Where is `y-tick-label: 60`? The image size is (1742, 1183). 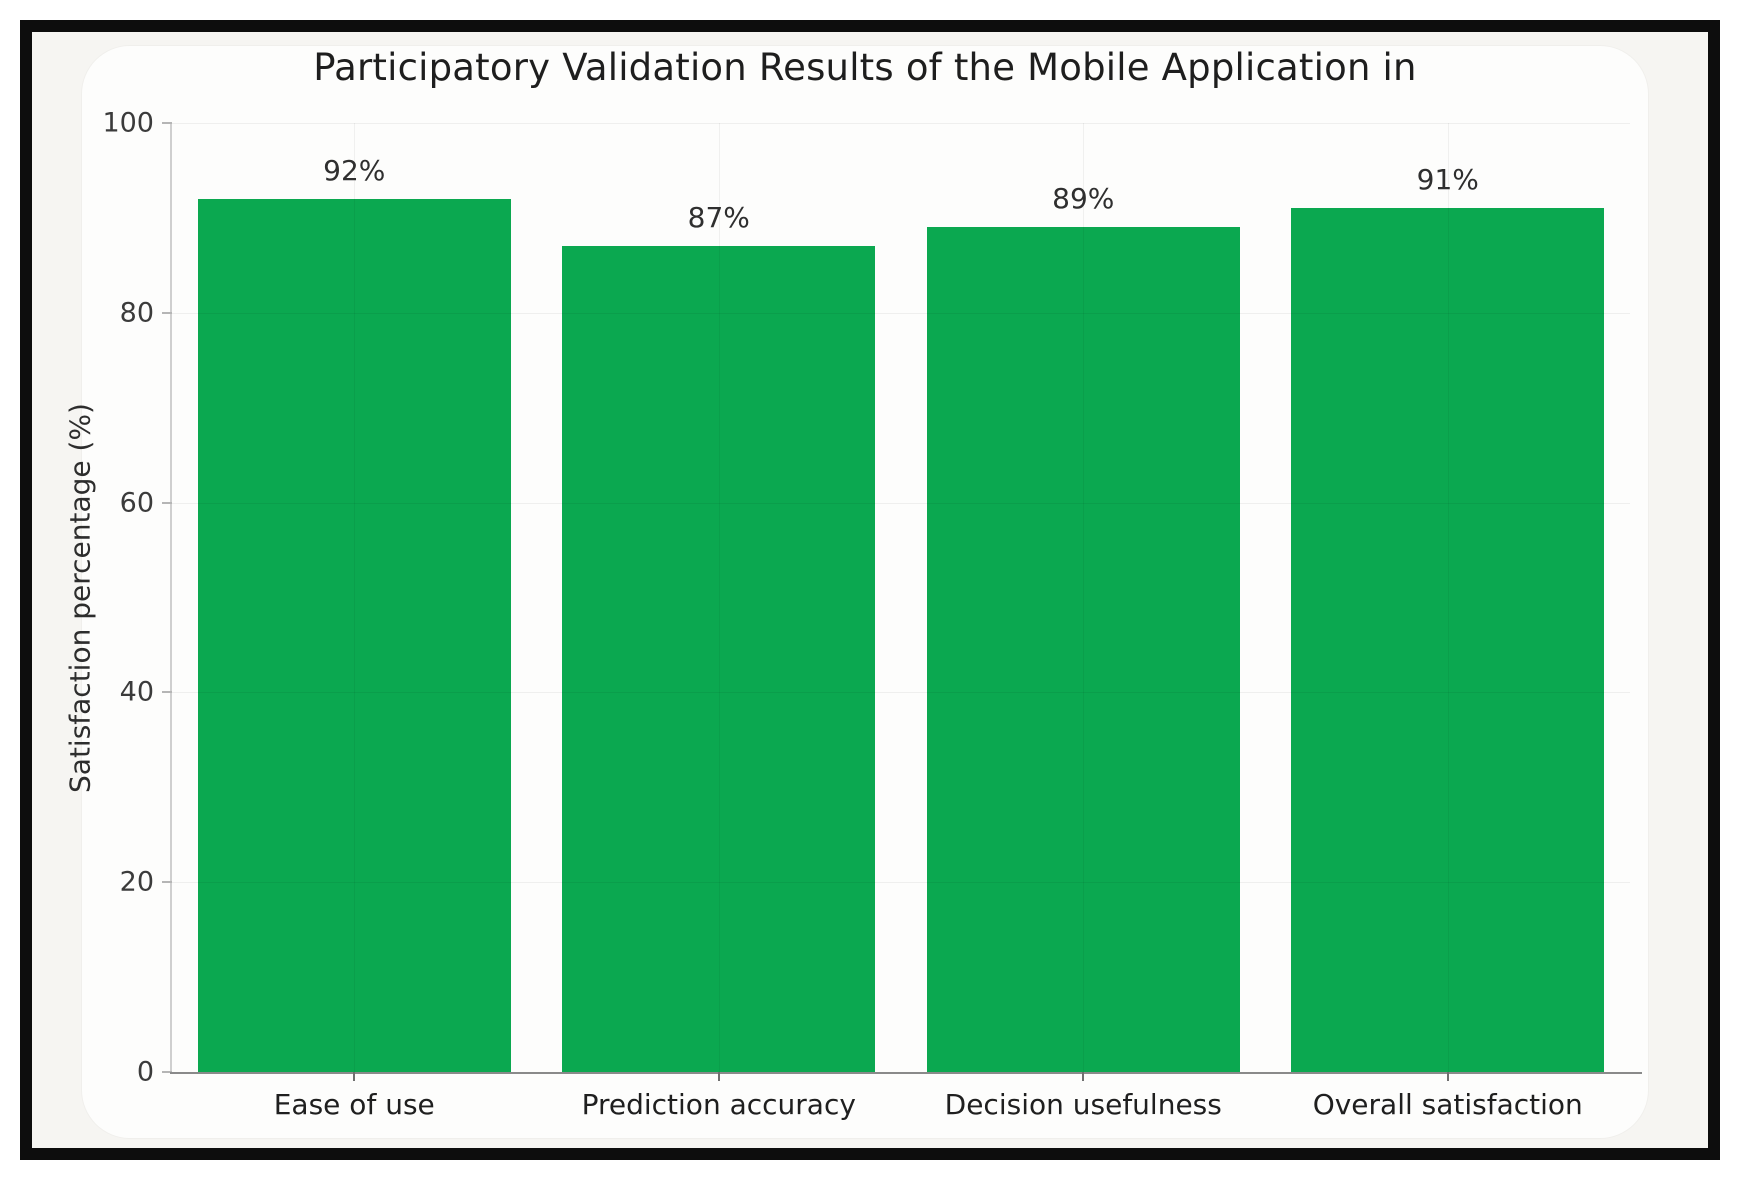 y-tick-label: 60 is located at coordinates (136, 503).